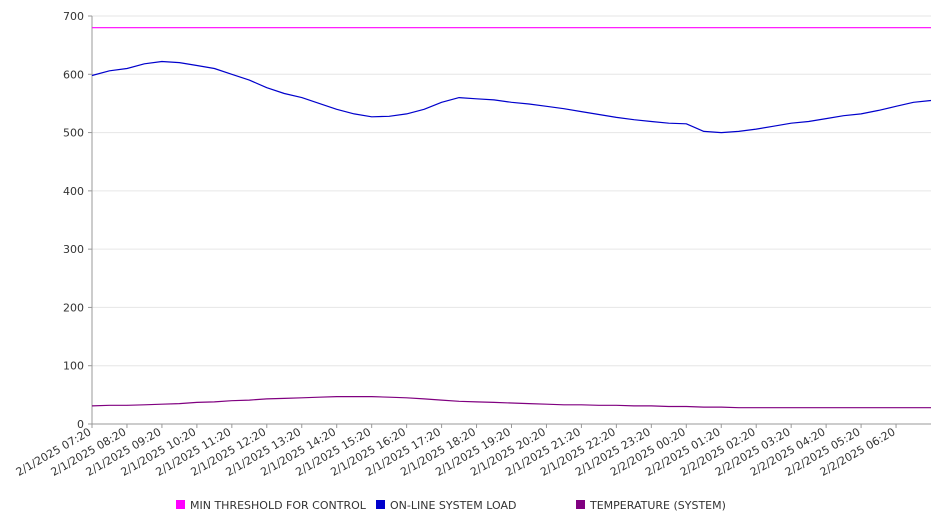 This screenshot has height=526, width=946. Describe the element at coordinates (80, 424) in the screenshot. I see `y-tick-label: 0` at that location.